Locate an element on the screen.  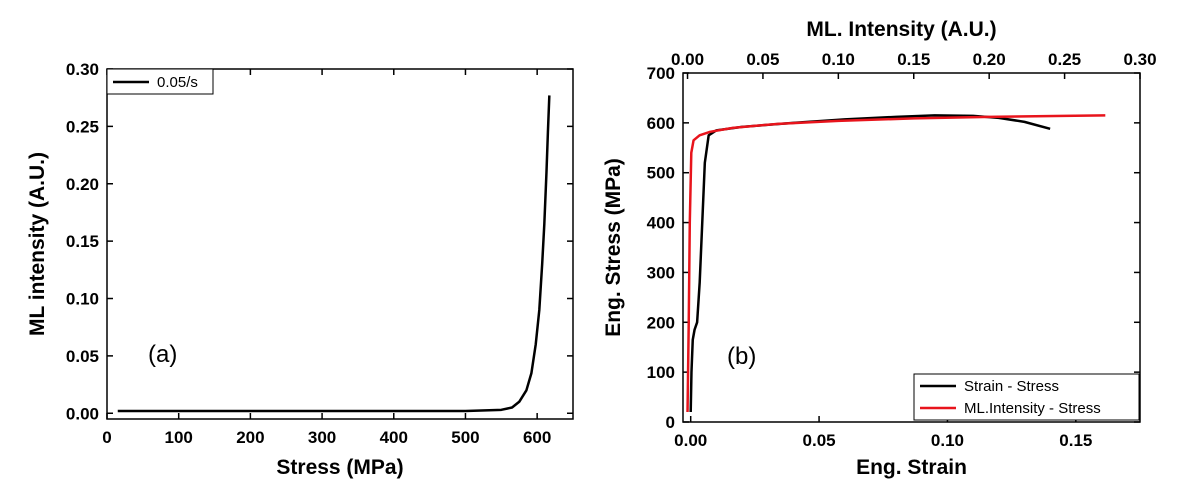
x-tick-label: 400 is located at coordinates (394, 437).